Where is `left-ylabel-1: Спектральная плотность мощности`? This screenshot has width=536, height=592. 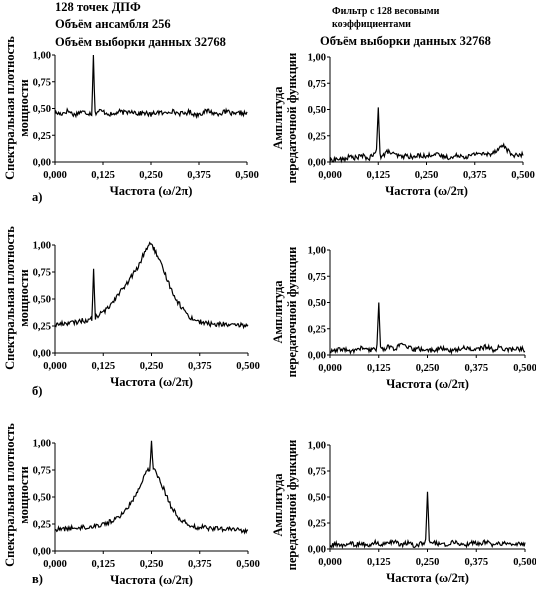
left-ylabel-1: Спектральная плотность мощности is located at coordinates (17, 298).